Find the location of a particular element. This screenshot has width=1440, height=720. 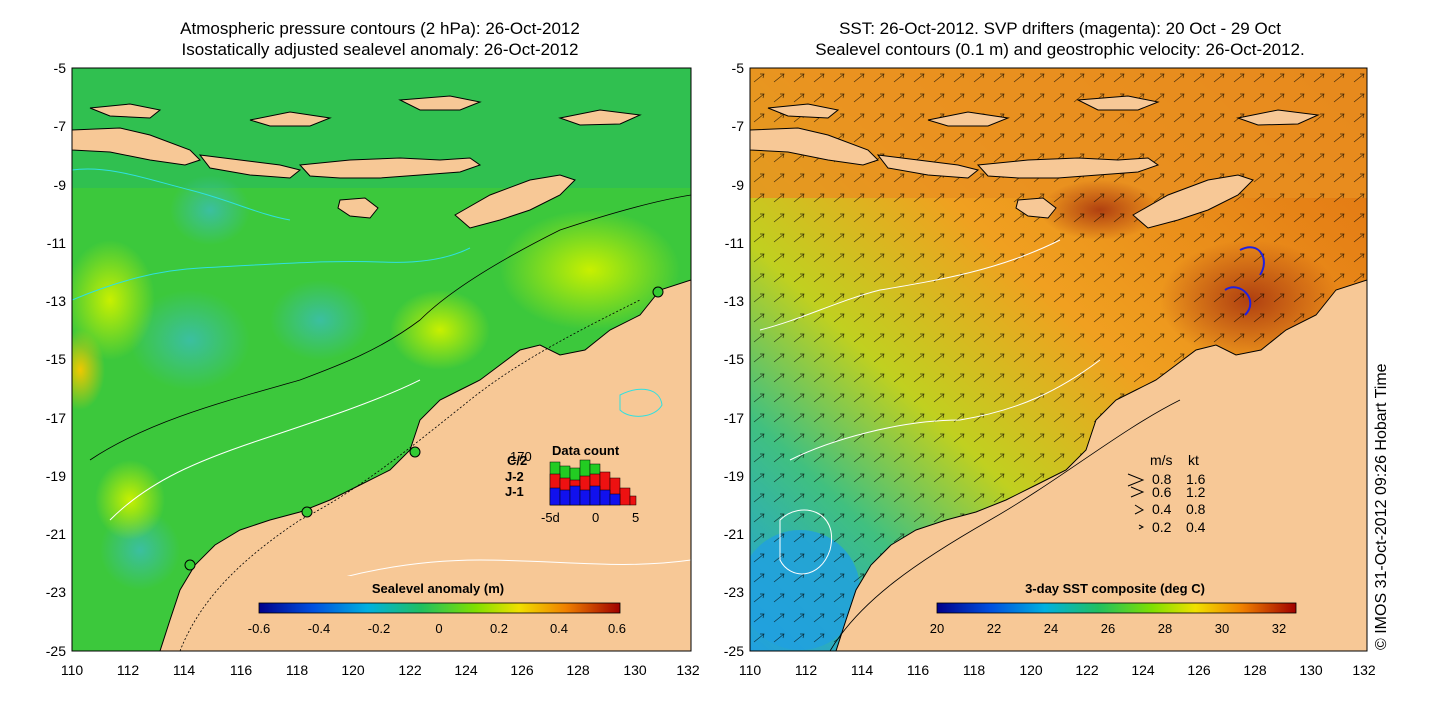

velocity-ms: 0.2 is located at coordinates (1162, 527).